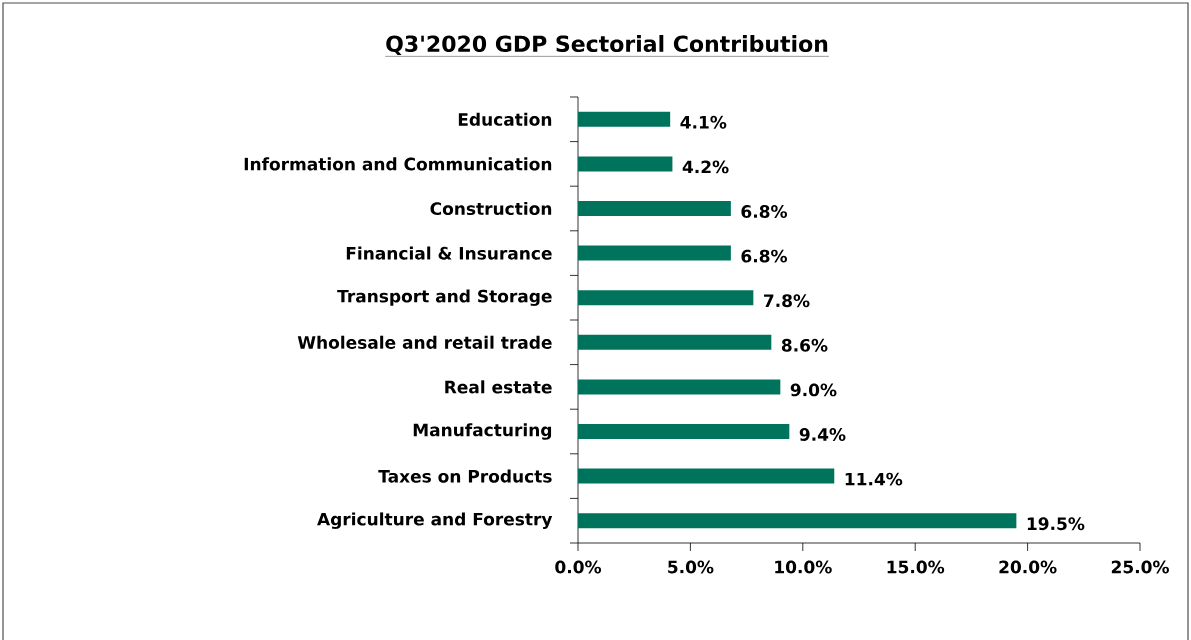 The width and height of the screenshot is (1191, 640). Describe the element at coordinates (691, 567) in the screenshot. I see `x-tick-label: 5.0%` at that location.